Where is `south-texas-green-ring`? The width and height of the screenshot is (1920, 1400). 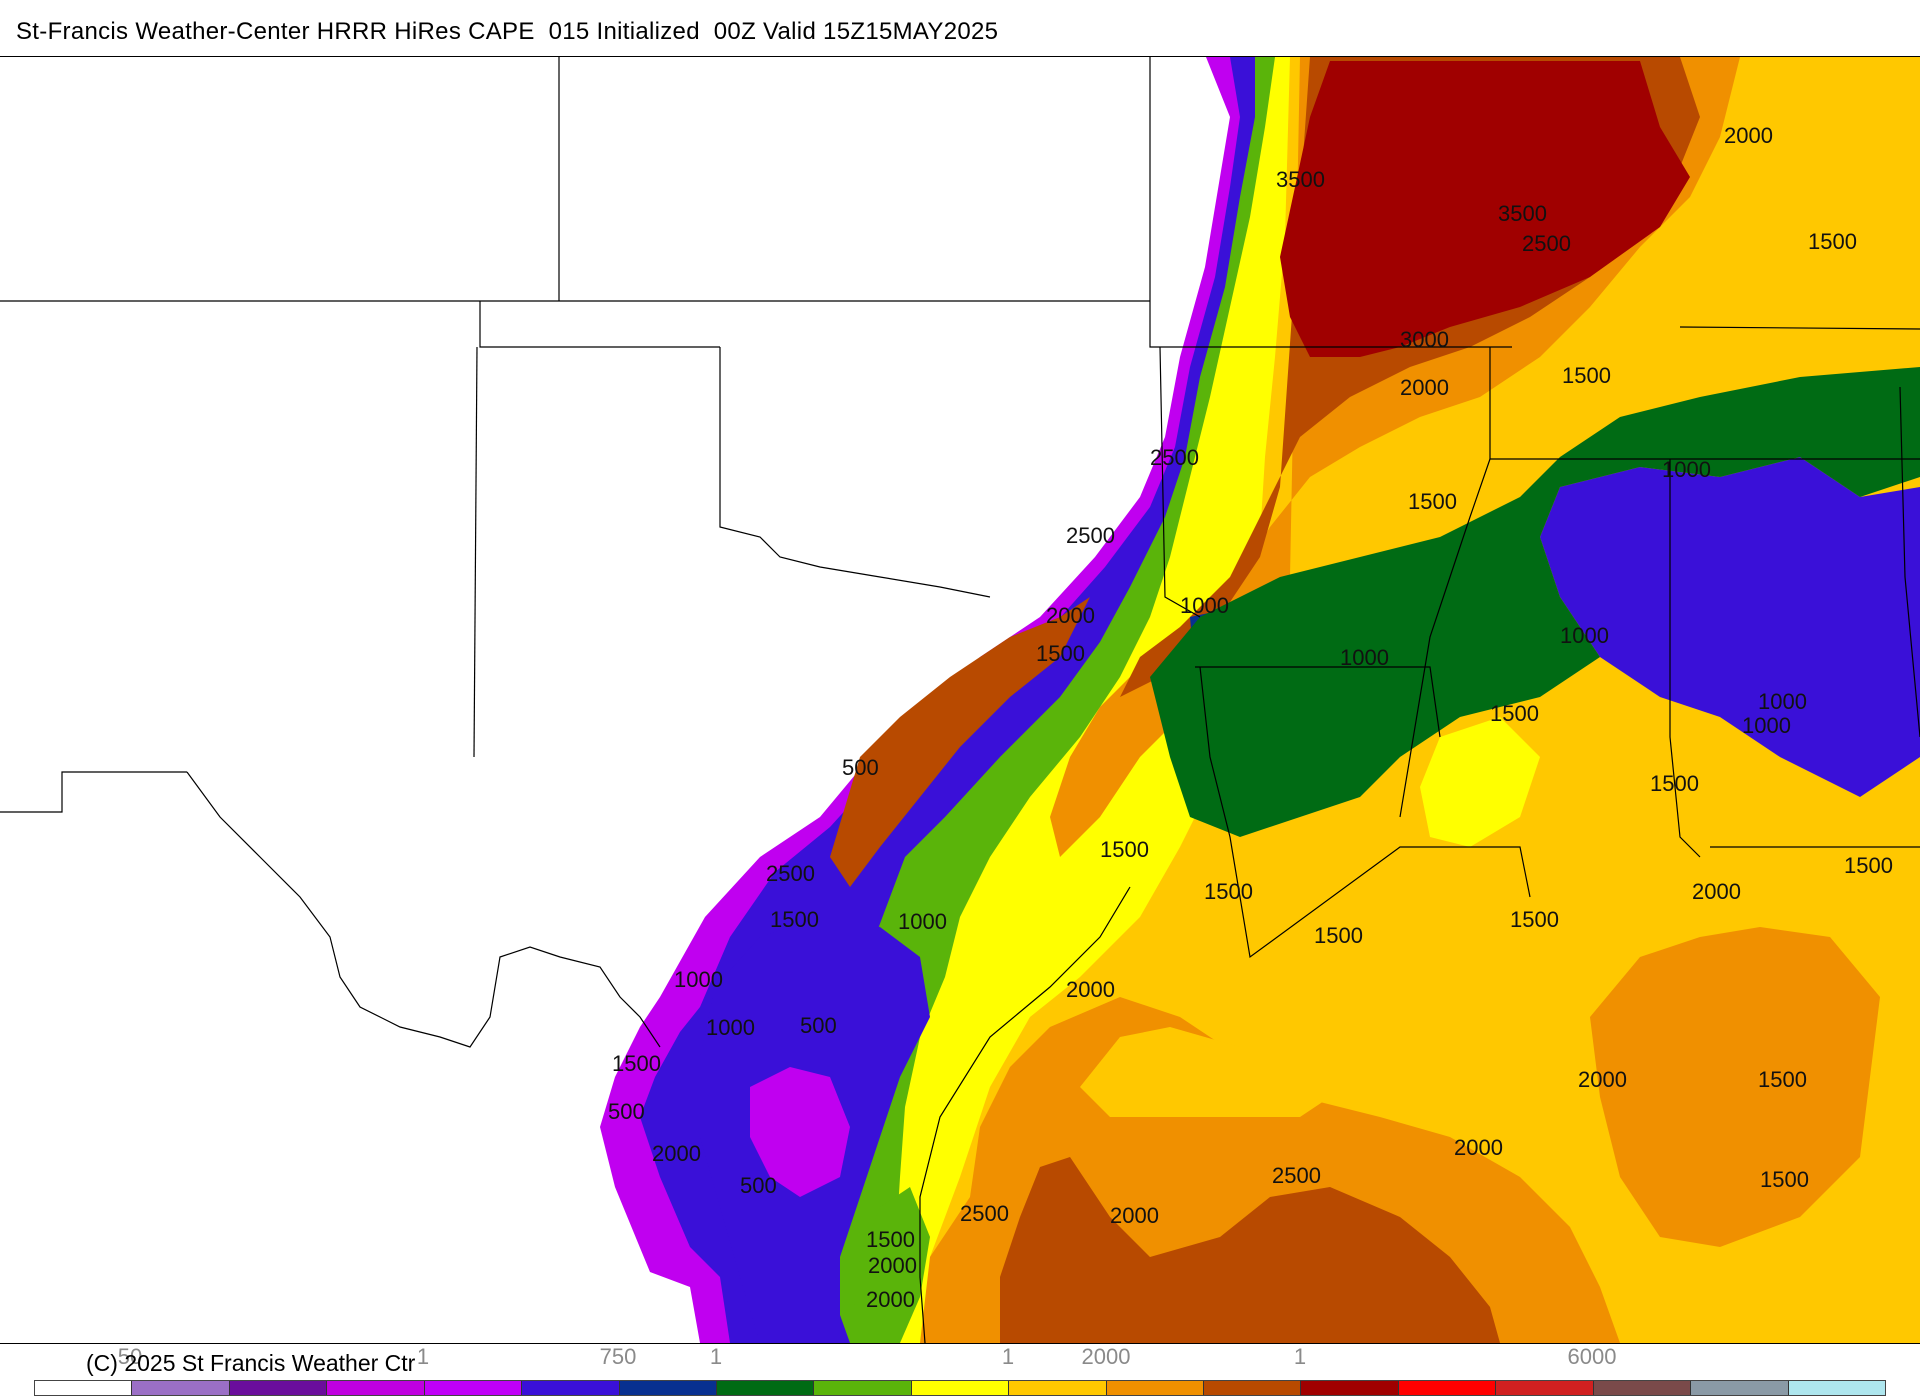 south-texas-green-ring is located at coordinates (890, 1265).